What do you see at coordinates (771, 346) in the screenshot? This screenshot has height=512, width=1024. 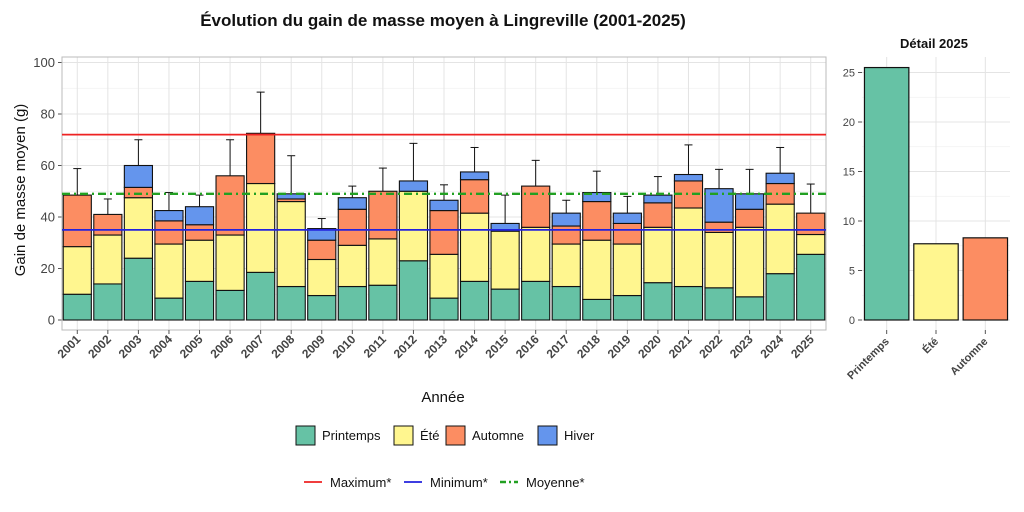 I see `x-tick-label: 2024` at bounding box center [771, 346].